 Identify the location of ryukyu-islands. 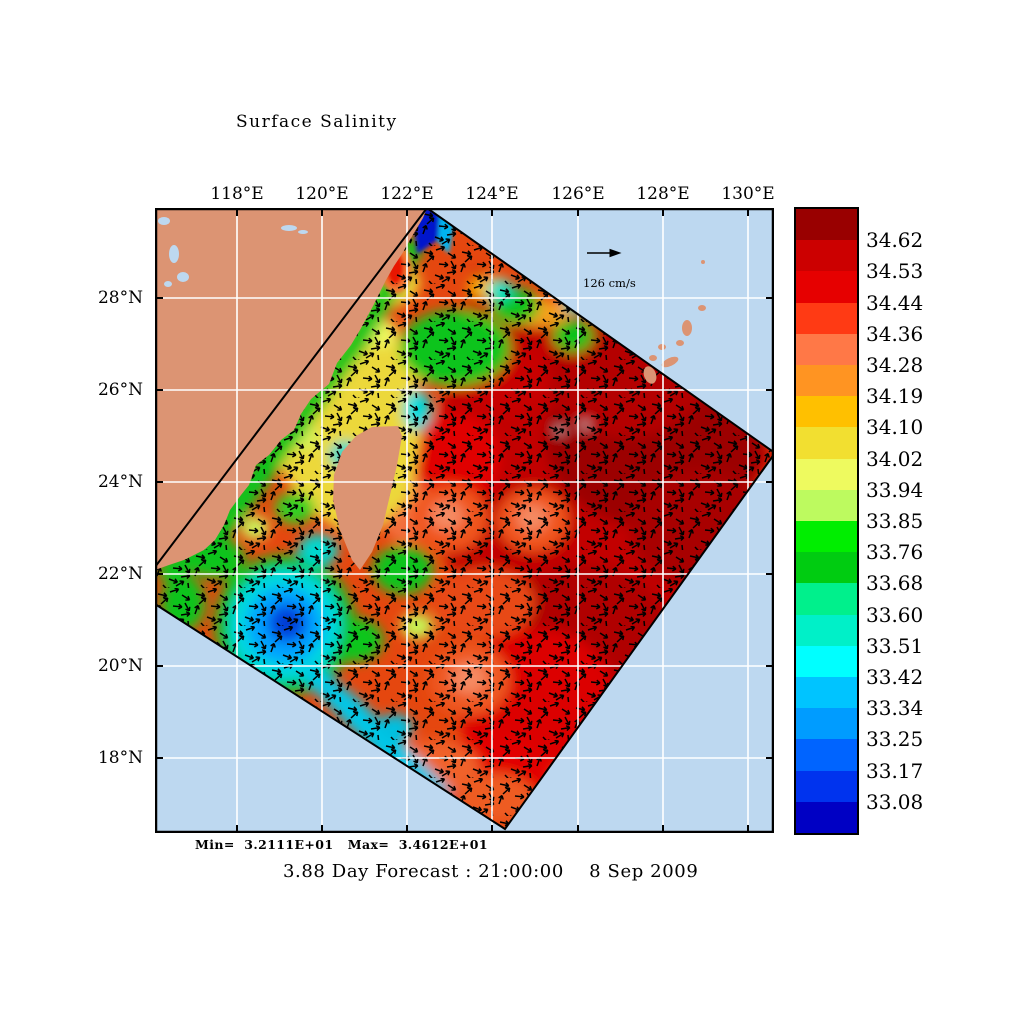
(674, 322).